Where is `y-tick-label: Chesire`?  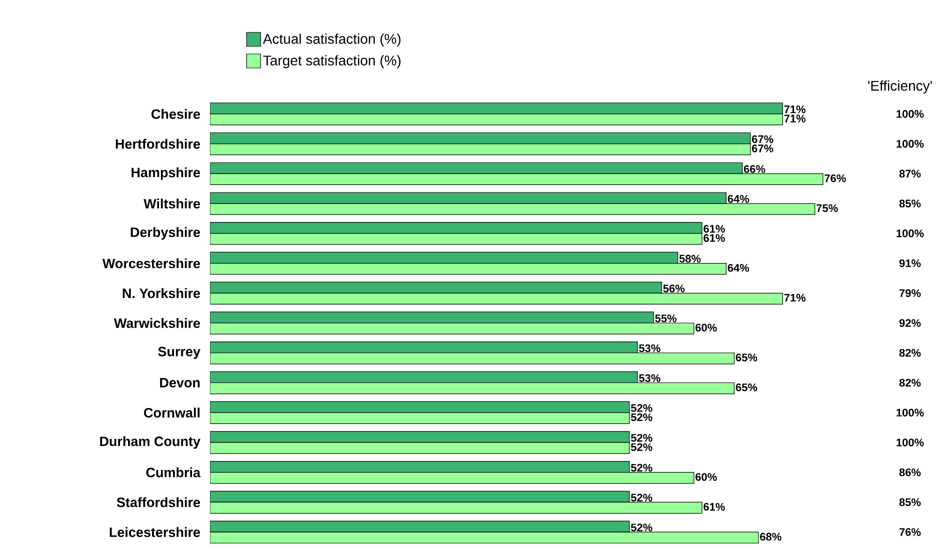 y-tick-label: Chesire is located at coordinates (176, 113).